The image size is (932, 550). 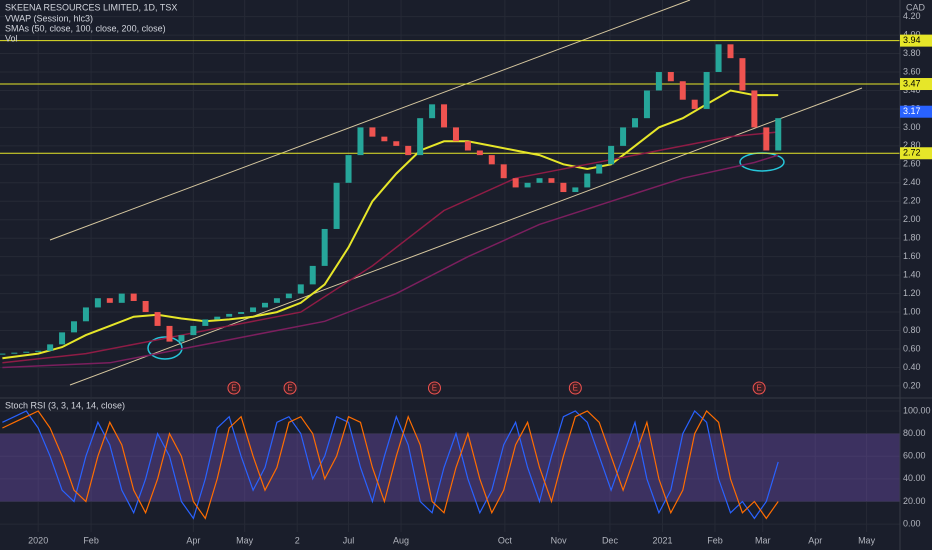 What do you see at coordinates (914, 478) in the screenshot?
I see `y-tick-label: 40.00` at bounding box center [914, 478].